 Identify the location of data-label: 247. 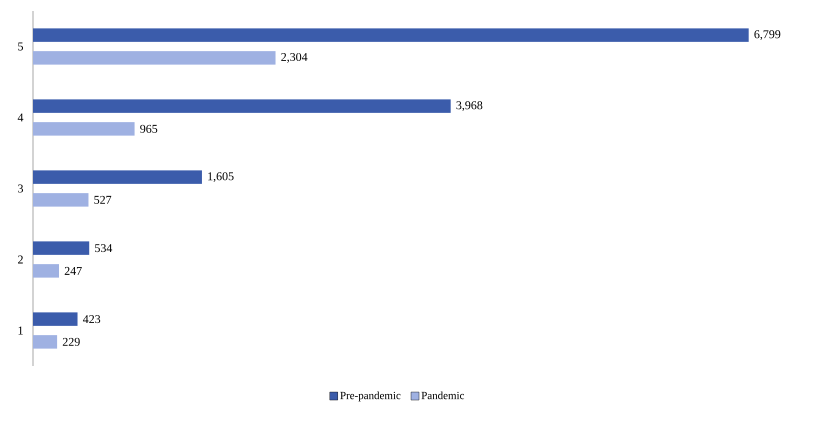
(73, 270).